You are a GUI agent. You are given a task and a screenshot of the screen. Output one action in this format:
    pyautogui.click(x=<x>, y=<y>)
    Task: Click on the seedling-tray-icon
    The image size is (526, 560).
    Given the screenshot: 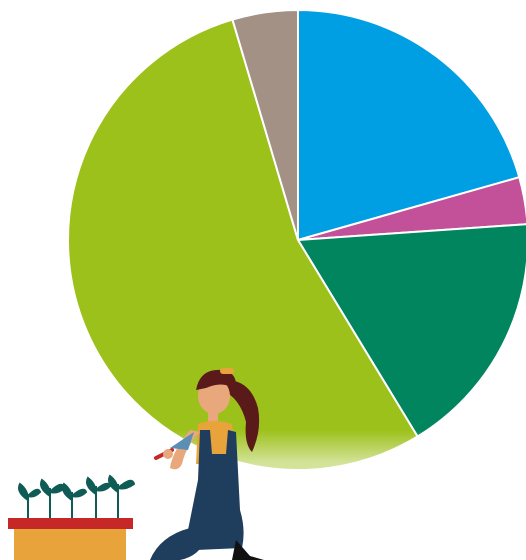 What is the action you would take?
    pyautogui.click(x=72, y=517)
    